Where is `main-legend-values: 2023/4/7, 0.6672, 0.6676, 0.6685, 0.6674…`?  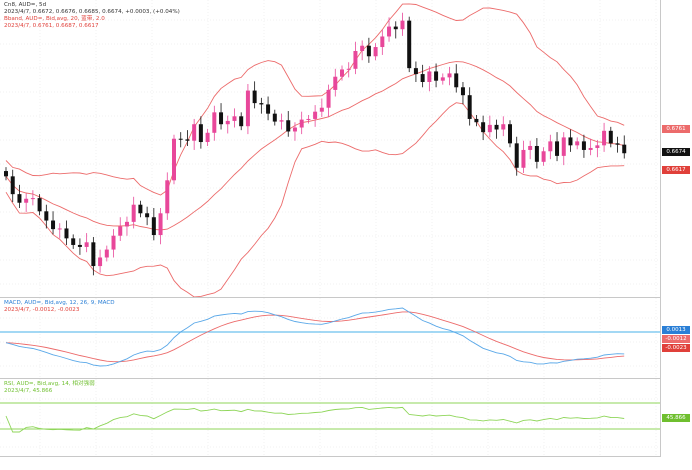
main-legend-values: 2023/4/7, 0.6672, 0.6676, 0.6685, 0.6674… is located at coordinates (92, 12).